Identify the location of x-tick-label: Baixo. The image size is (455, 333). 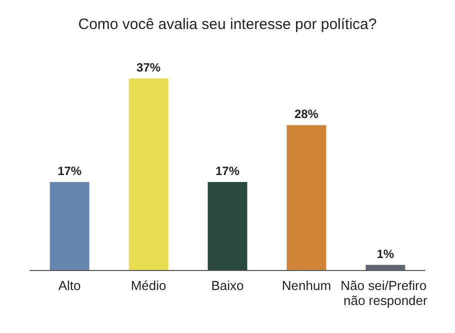
(227, 285).